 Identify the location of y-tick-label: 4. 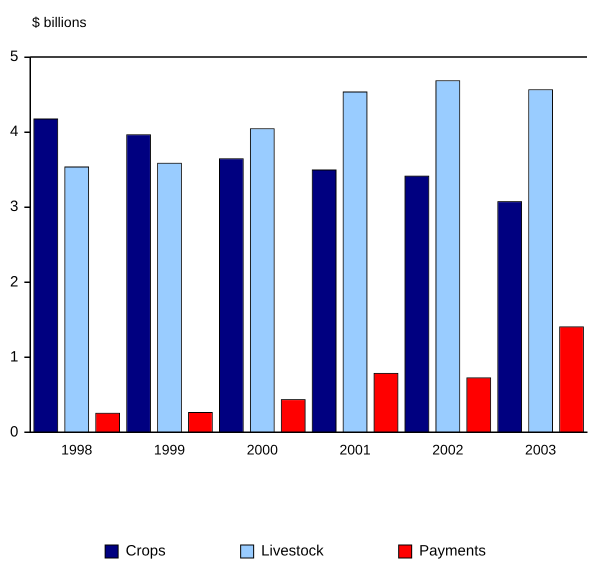
(14, 131).